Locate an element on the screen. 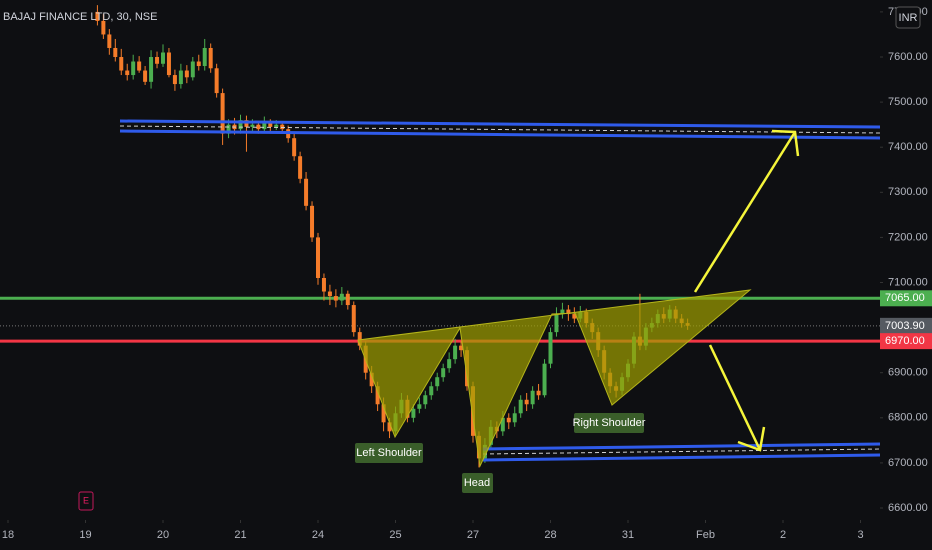  currency-box is located at coordinates (908, 17).